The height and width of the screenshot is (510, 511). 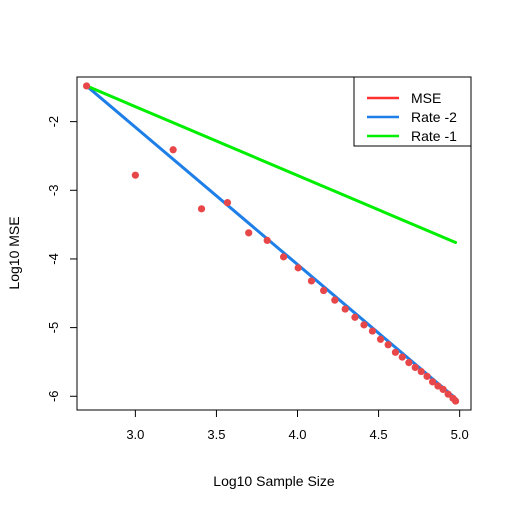 I want to click on legend-label: Rate -1, so click(x=434, y=136).